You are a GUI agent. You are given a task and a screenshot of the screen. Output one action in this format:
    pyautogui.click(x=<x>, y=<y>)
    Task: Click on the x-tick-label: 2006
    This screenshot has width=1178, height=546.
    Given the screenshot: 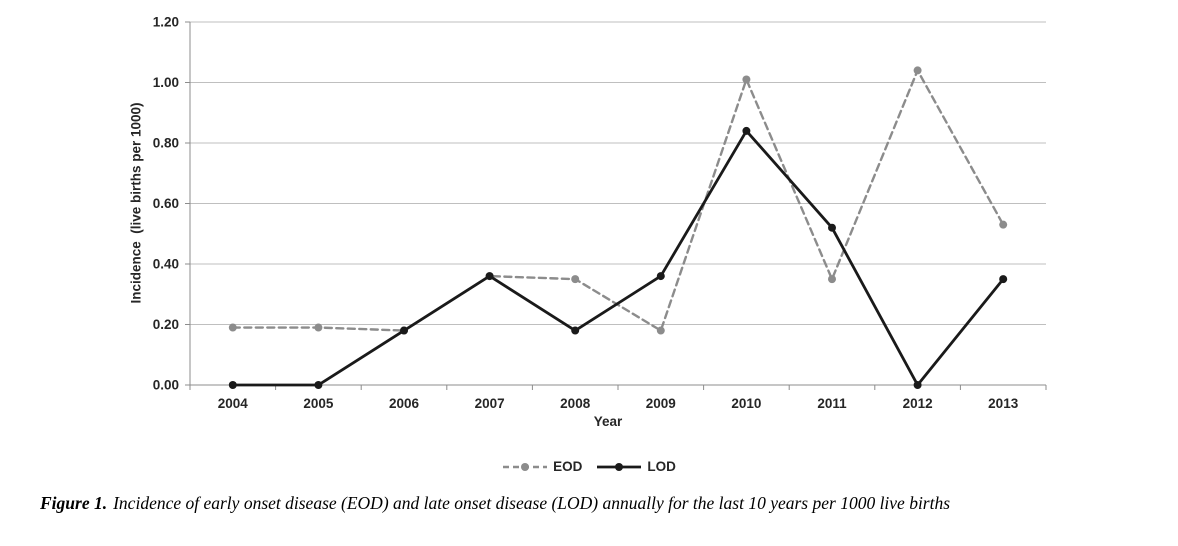 What is the action you would take?
    pyautogui.click(x=404, y=403)
    